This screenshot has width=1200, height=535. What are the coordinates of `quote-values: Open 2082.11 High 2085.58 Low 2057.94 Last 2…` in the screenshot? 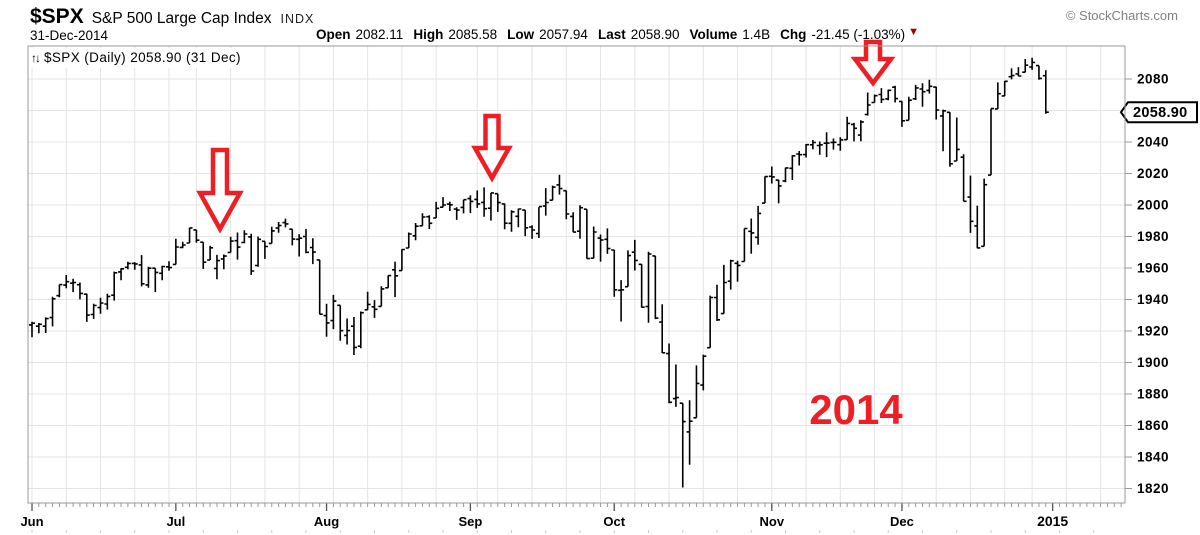 It's located at (622, 34).